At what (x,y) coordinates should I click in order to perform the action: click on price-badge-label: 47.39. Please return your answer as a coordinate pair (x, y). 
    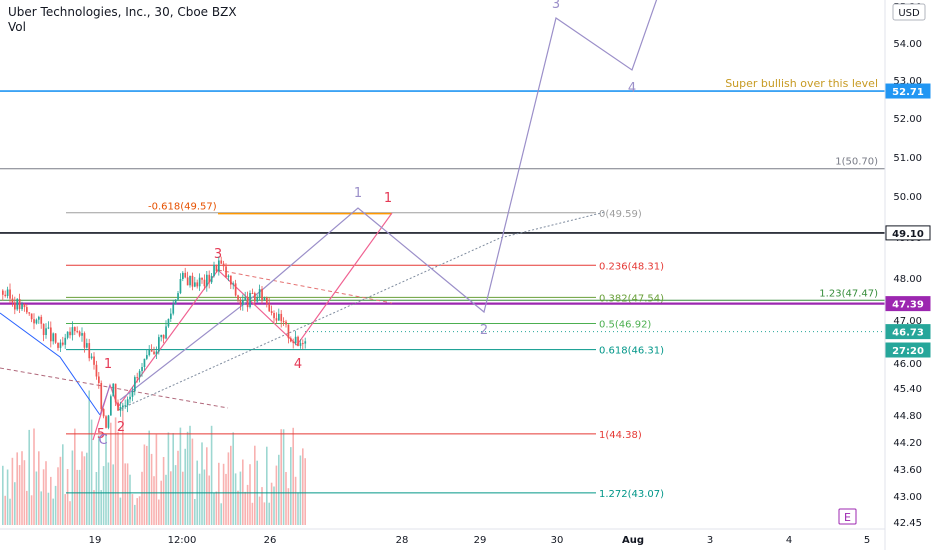
    Looking at the image, I should click on (908, 305).